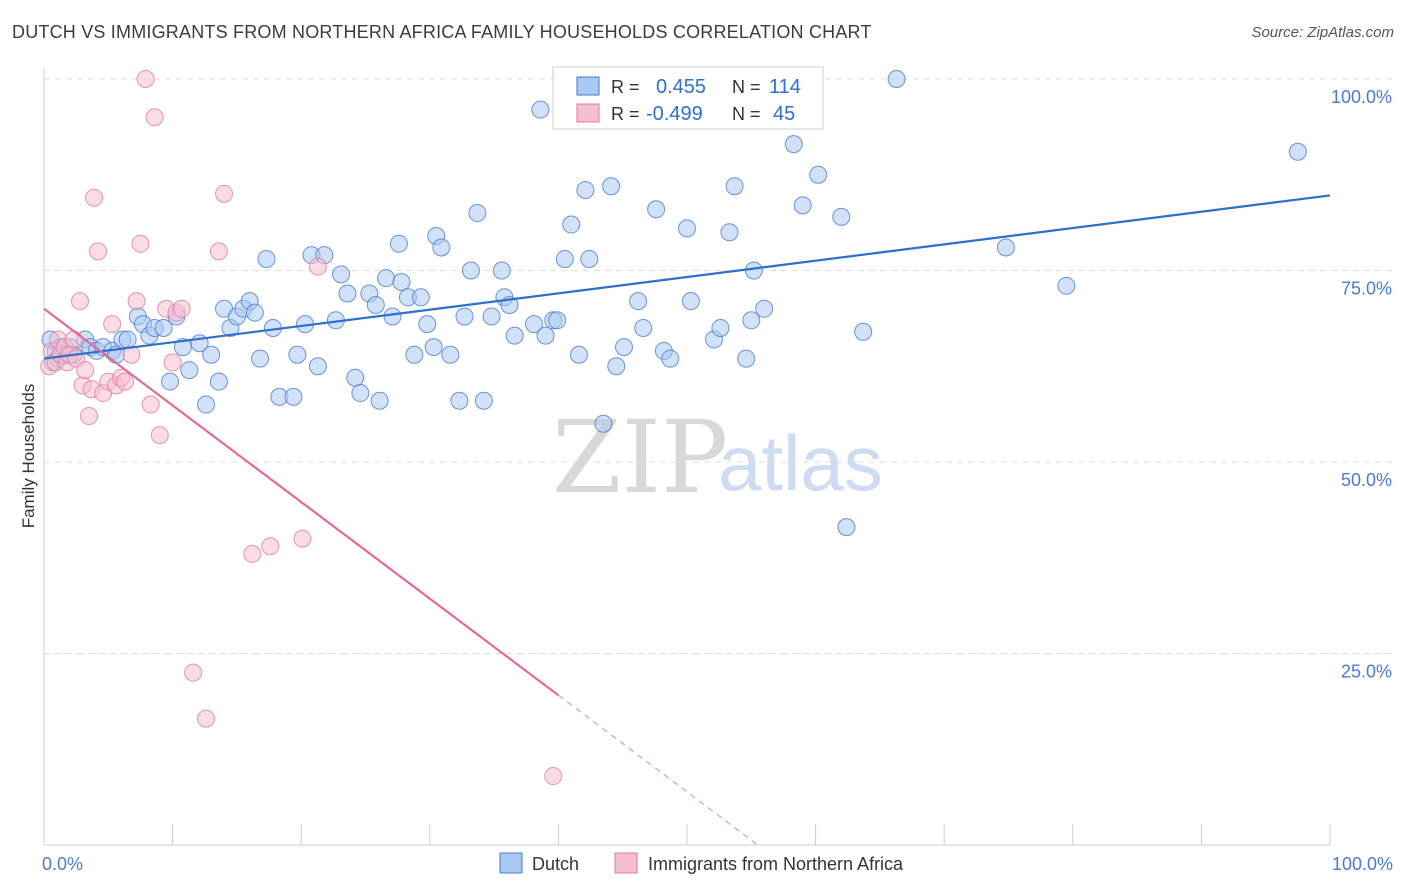 This screenshot has width=1406, height=892. What do you see at coordinates (1366, 480) in the screenshot?
I see `y-tick-label-2: 50.0%` at bounding box center [1366, 480].